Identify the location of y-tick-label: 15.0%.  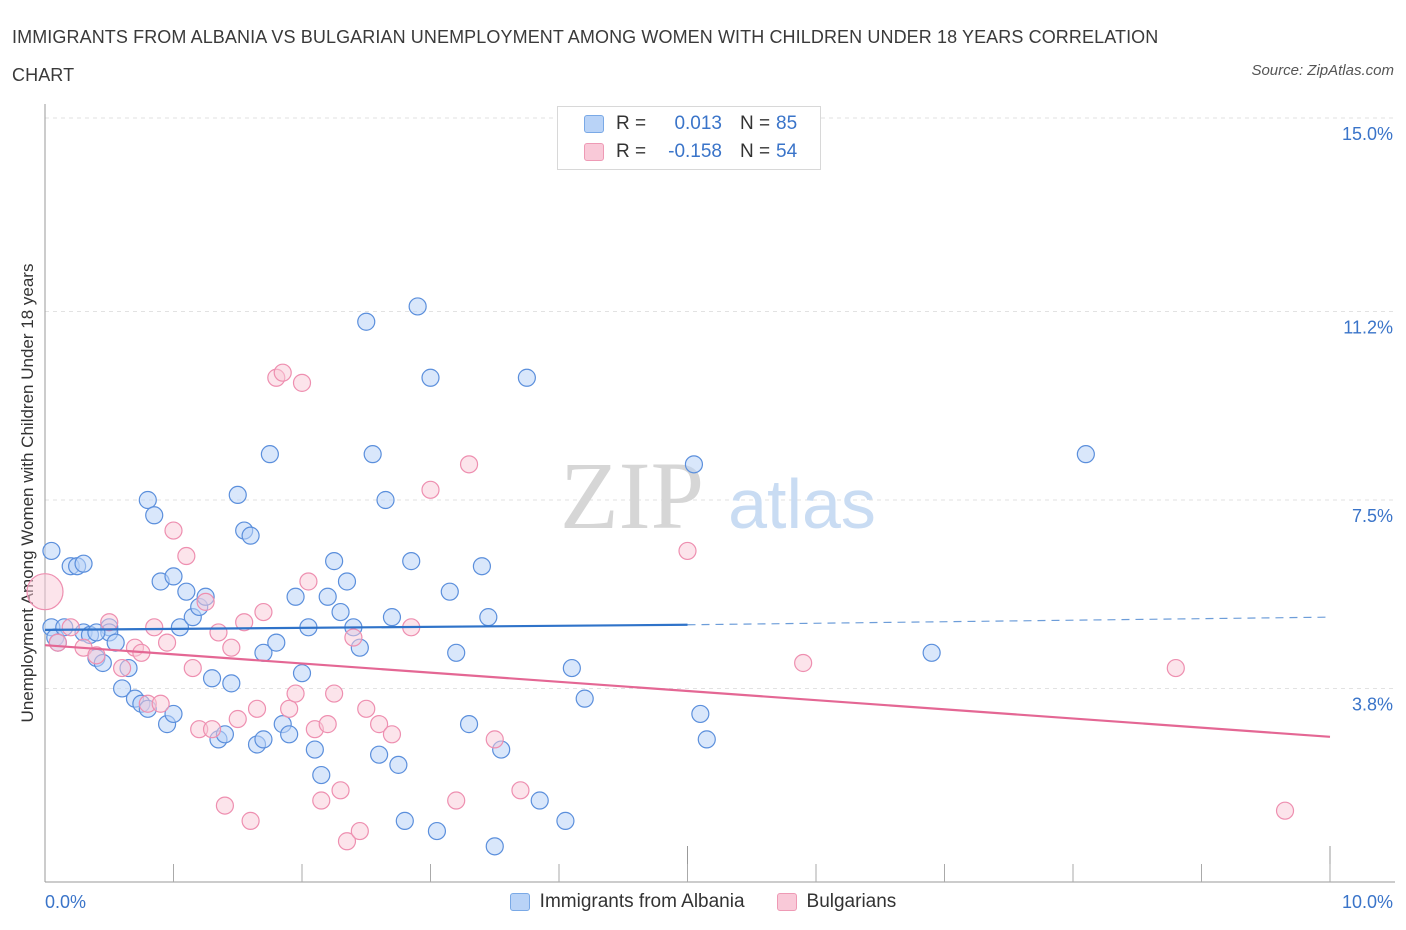
(1367, 134).